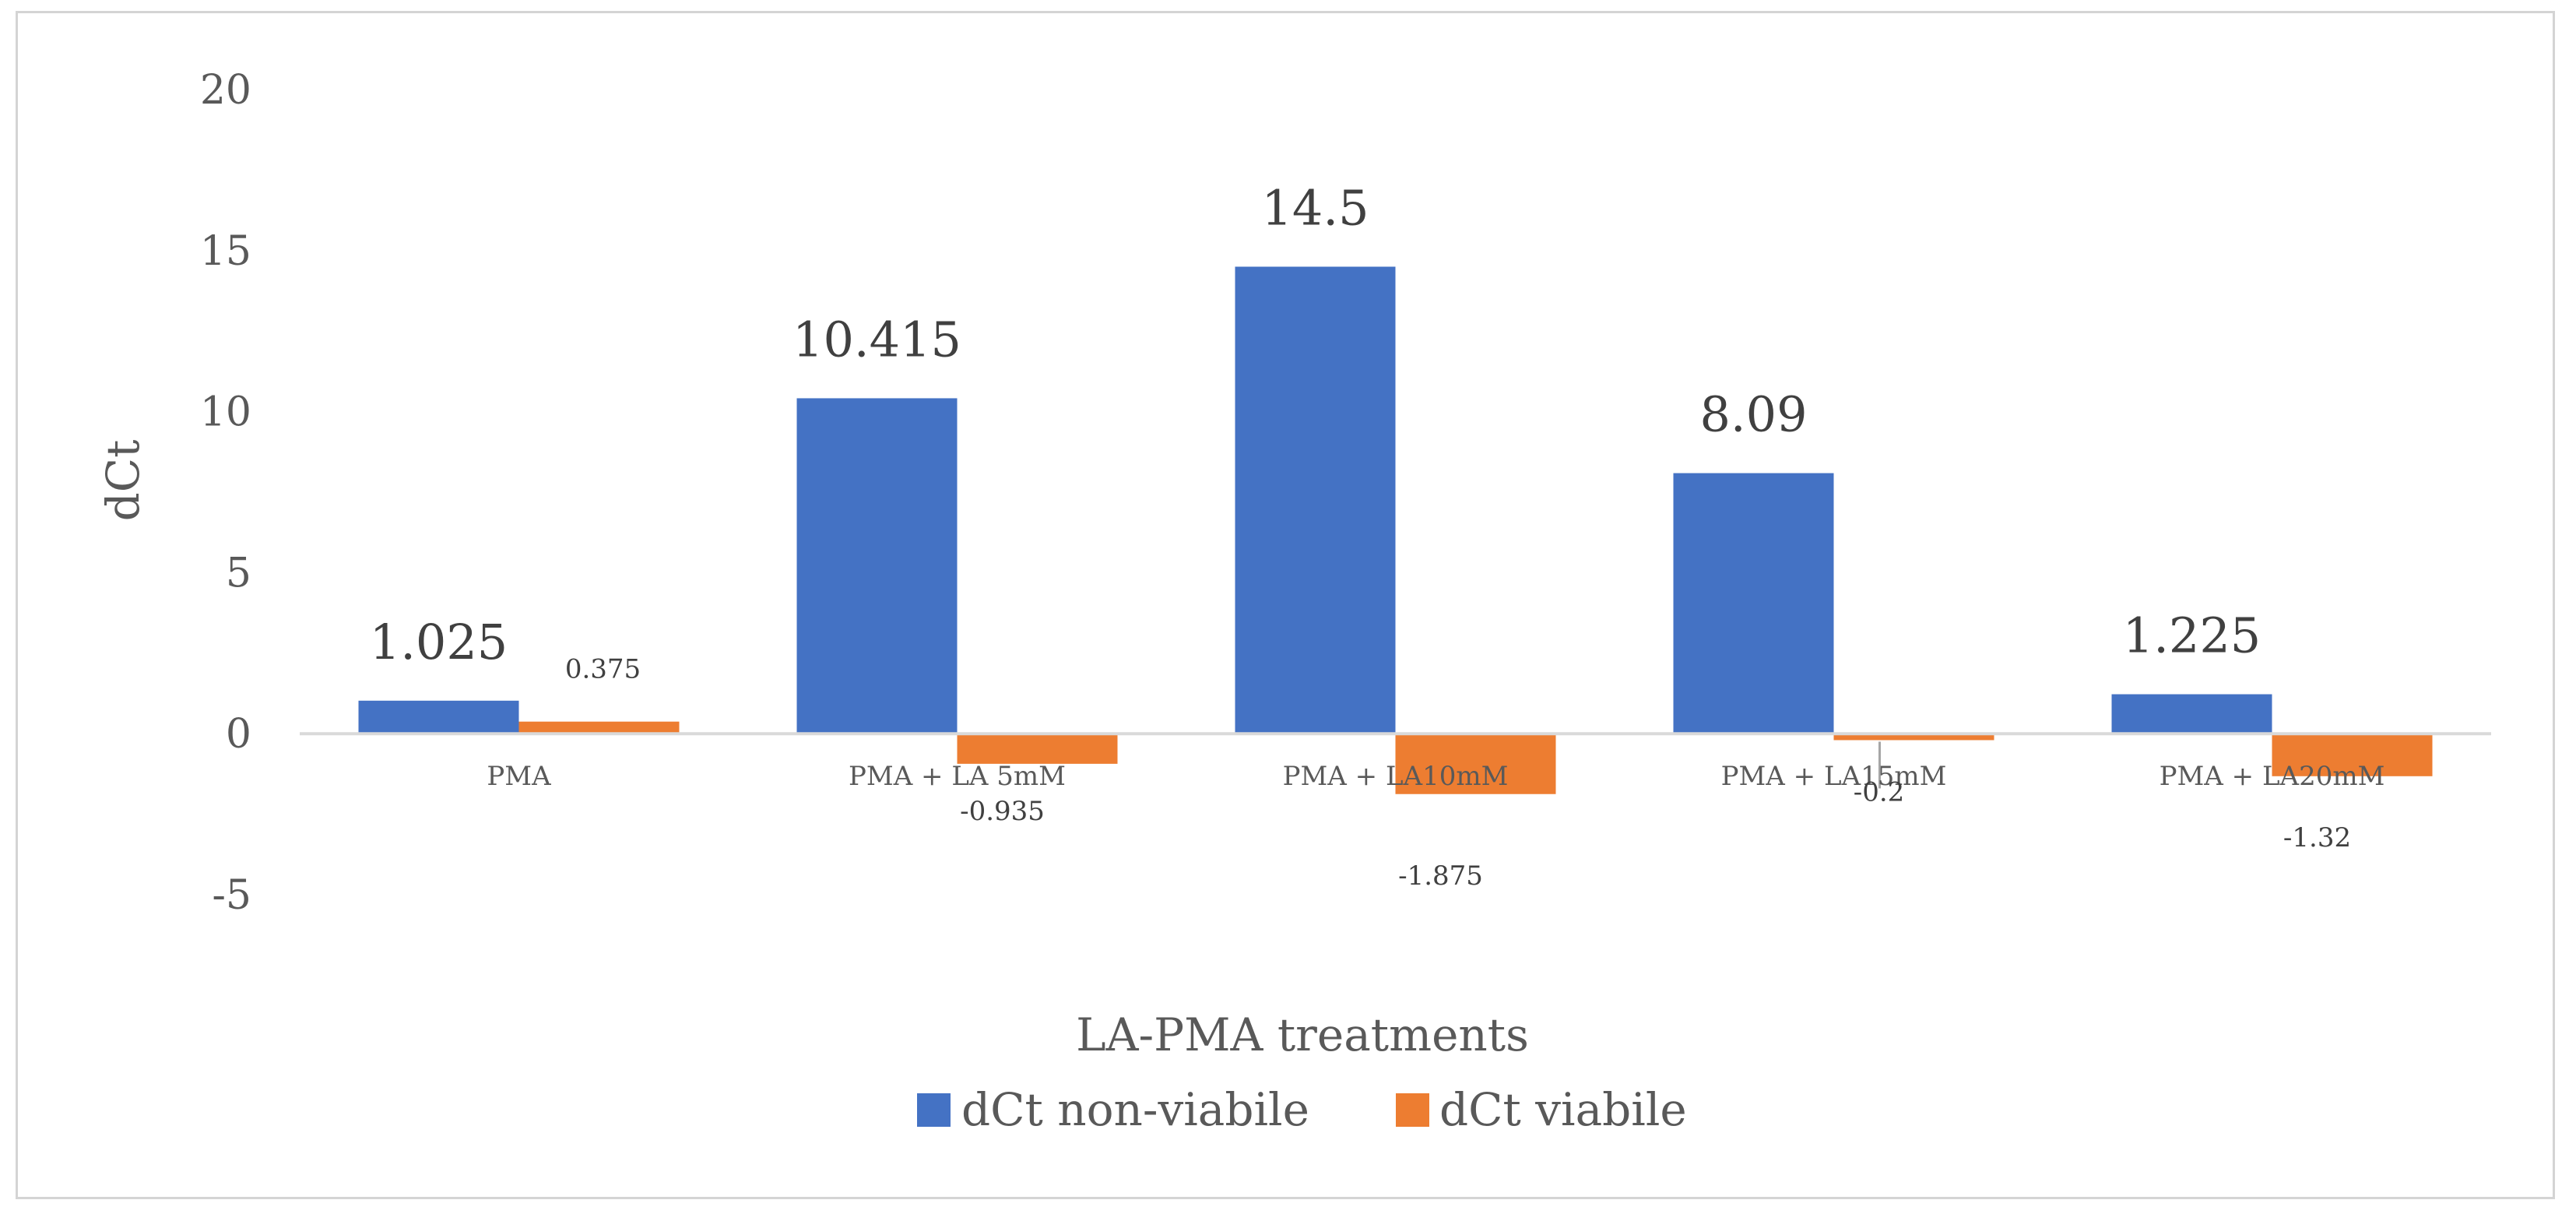 The height and width of the screenshot is (1221, 2576). Describe the element at coordinates (603, 669) in the screenshot. I see `data-label-viabile: 0.375` at that location.